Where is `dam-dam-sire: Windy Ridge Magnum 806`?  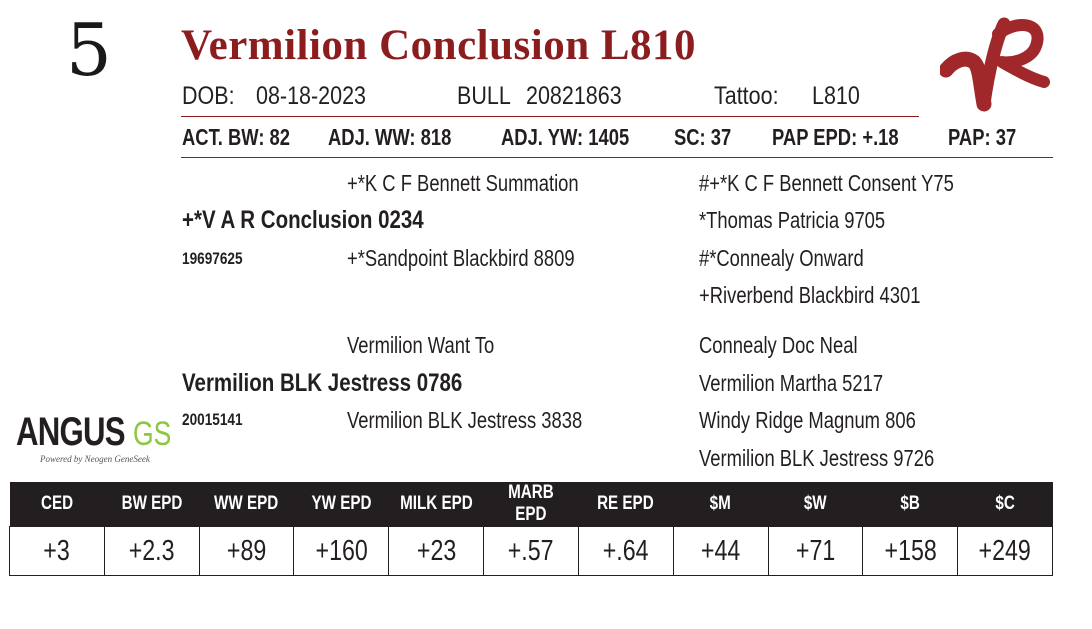 dam-dam-sire: Windy Ridge Magnum 806 is located at coordinates (807, 420).